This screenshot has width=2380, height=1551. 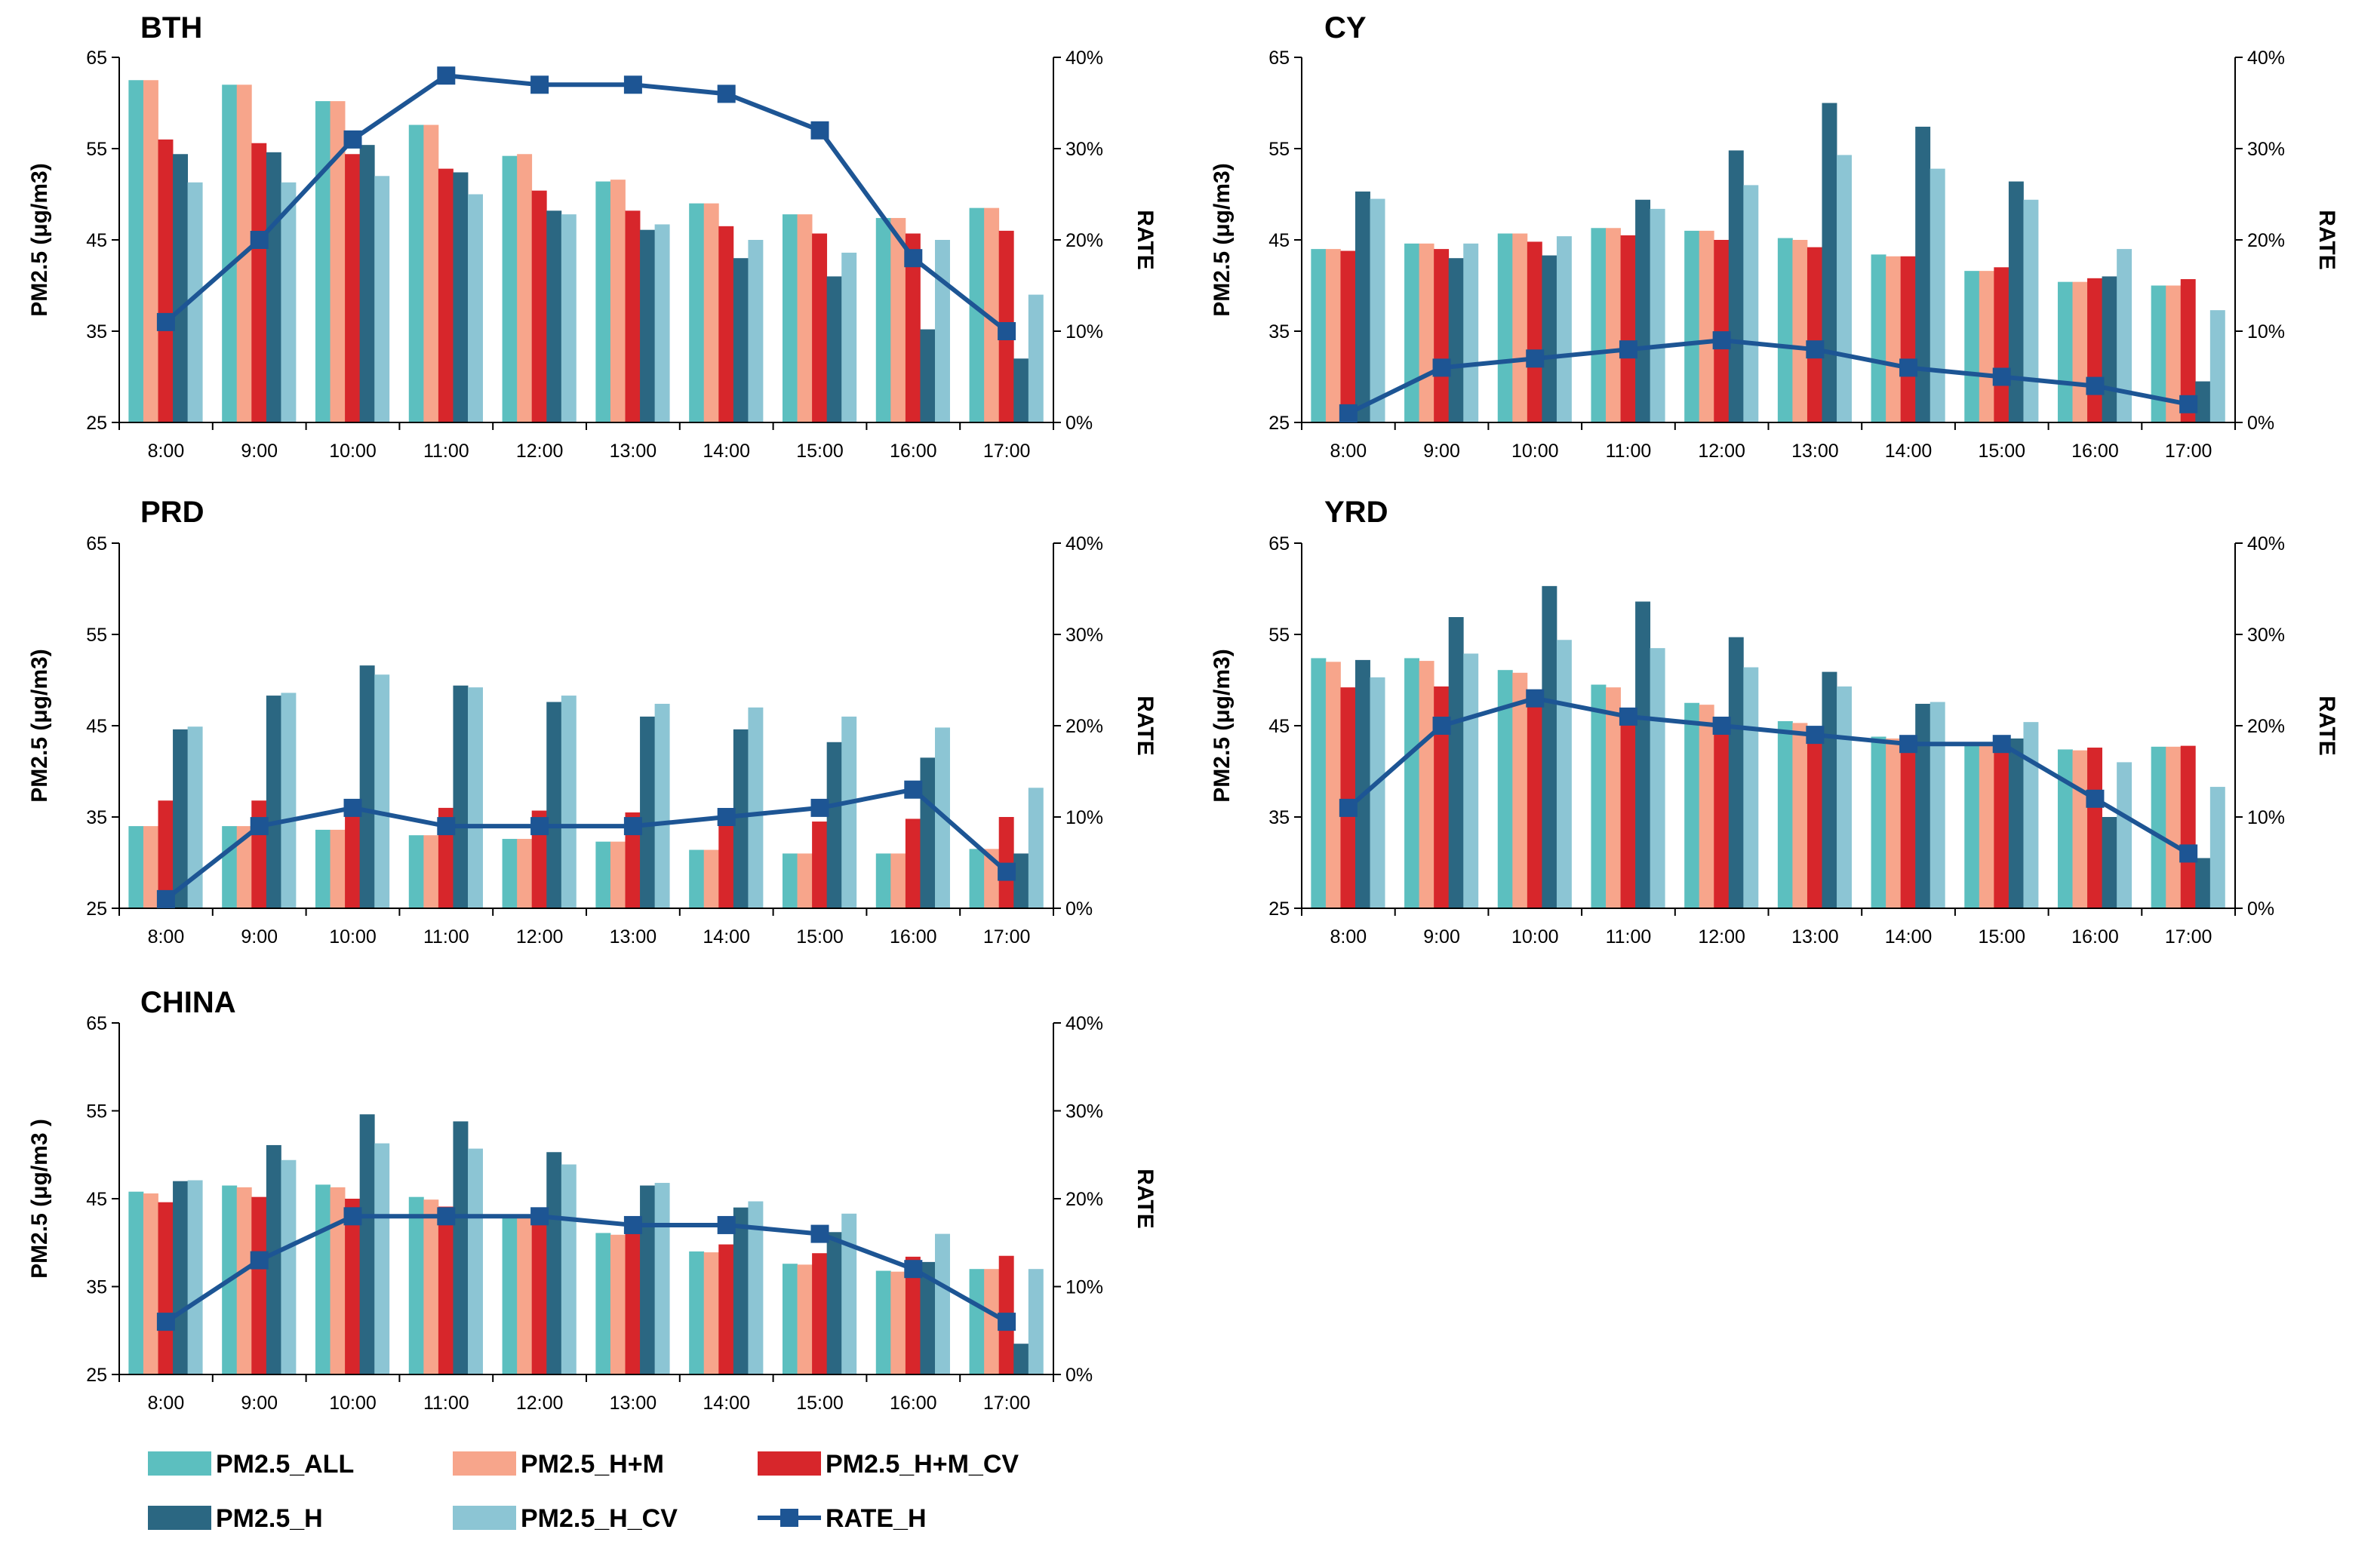 What do you see at coordinates (96, 1112) in the screenshot?
I see `y-tick-label: 55` at bounding box center [96, 1112].